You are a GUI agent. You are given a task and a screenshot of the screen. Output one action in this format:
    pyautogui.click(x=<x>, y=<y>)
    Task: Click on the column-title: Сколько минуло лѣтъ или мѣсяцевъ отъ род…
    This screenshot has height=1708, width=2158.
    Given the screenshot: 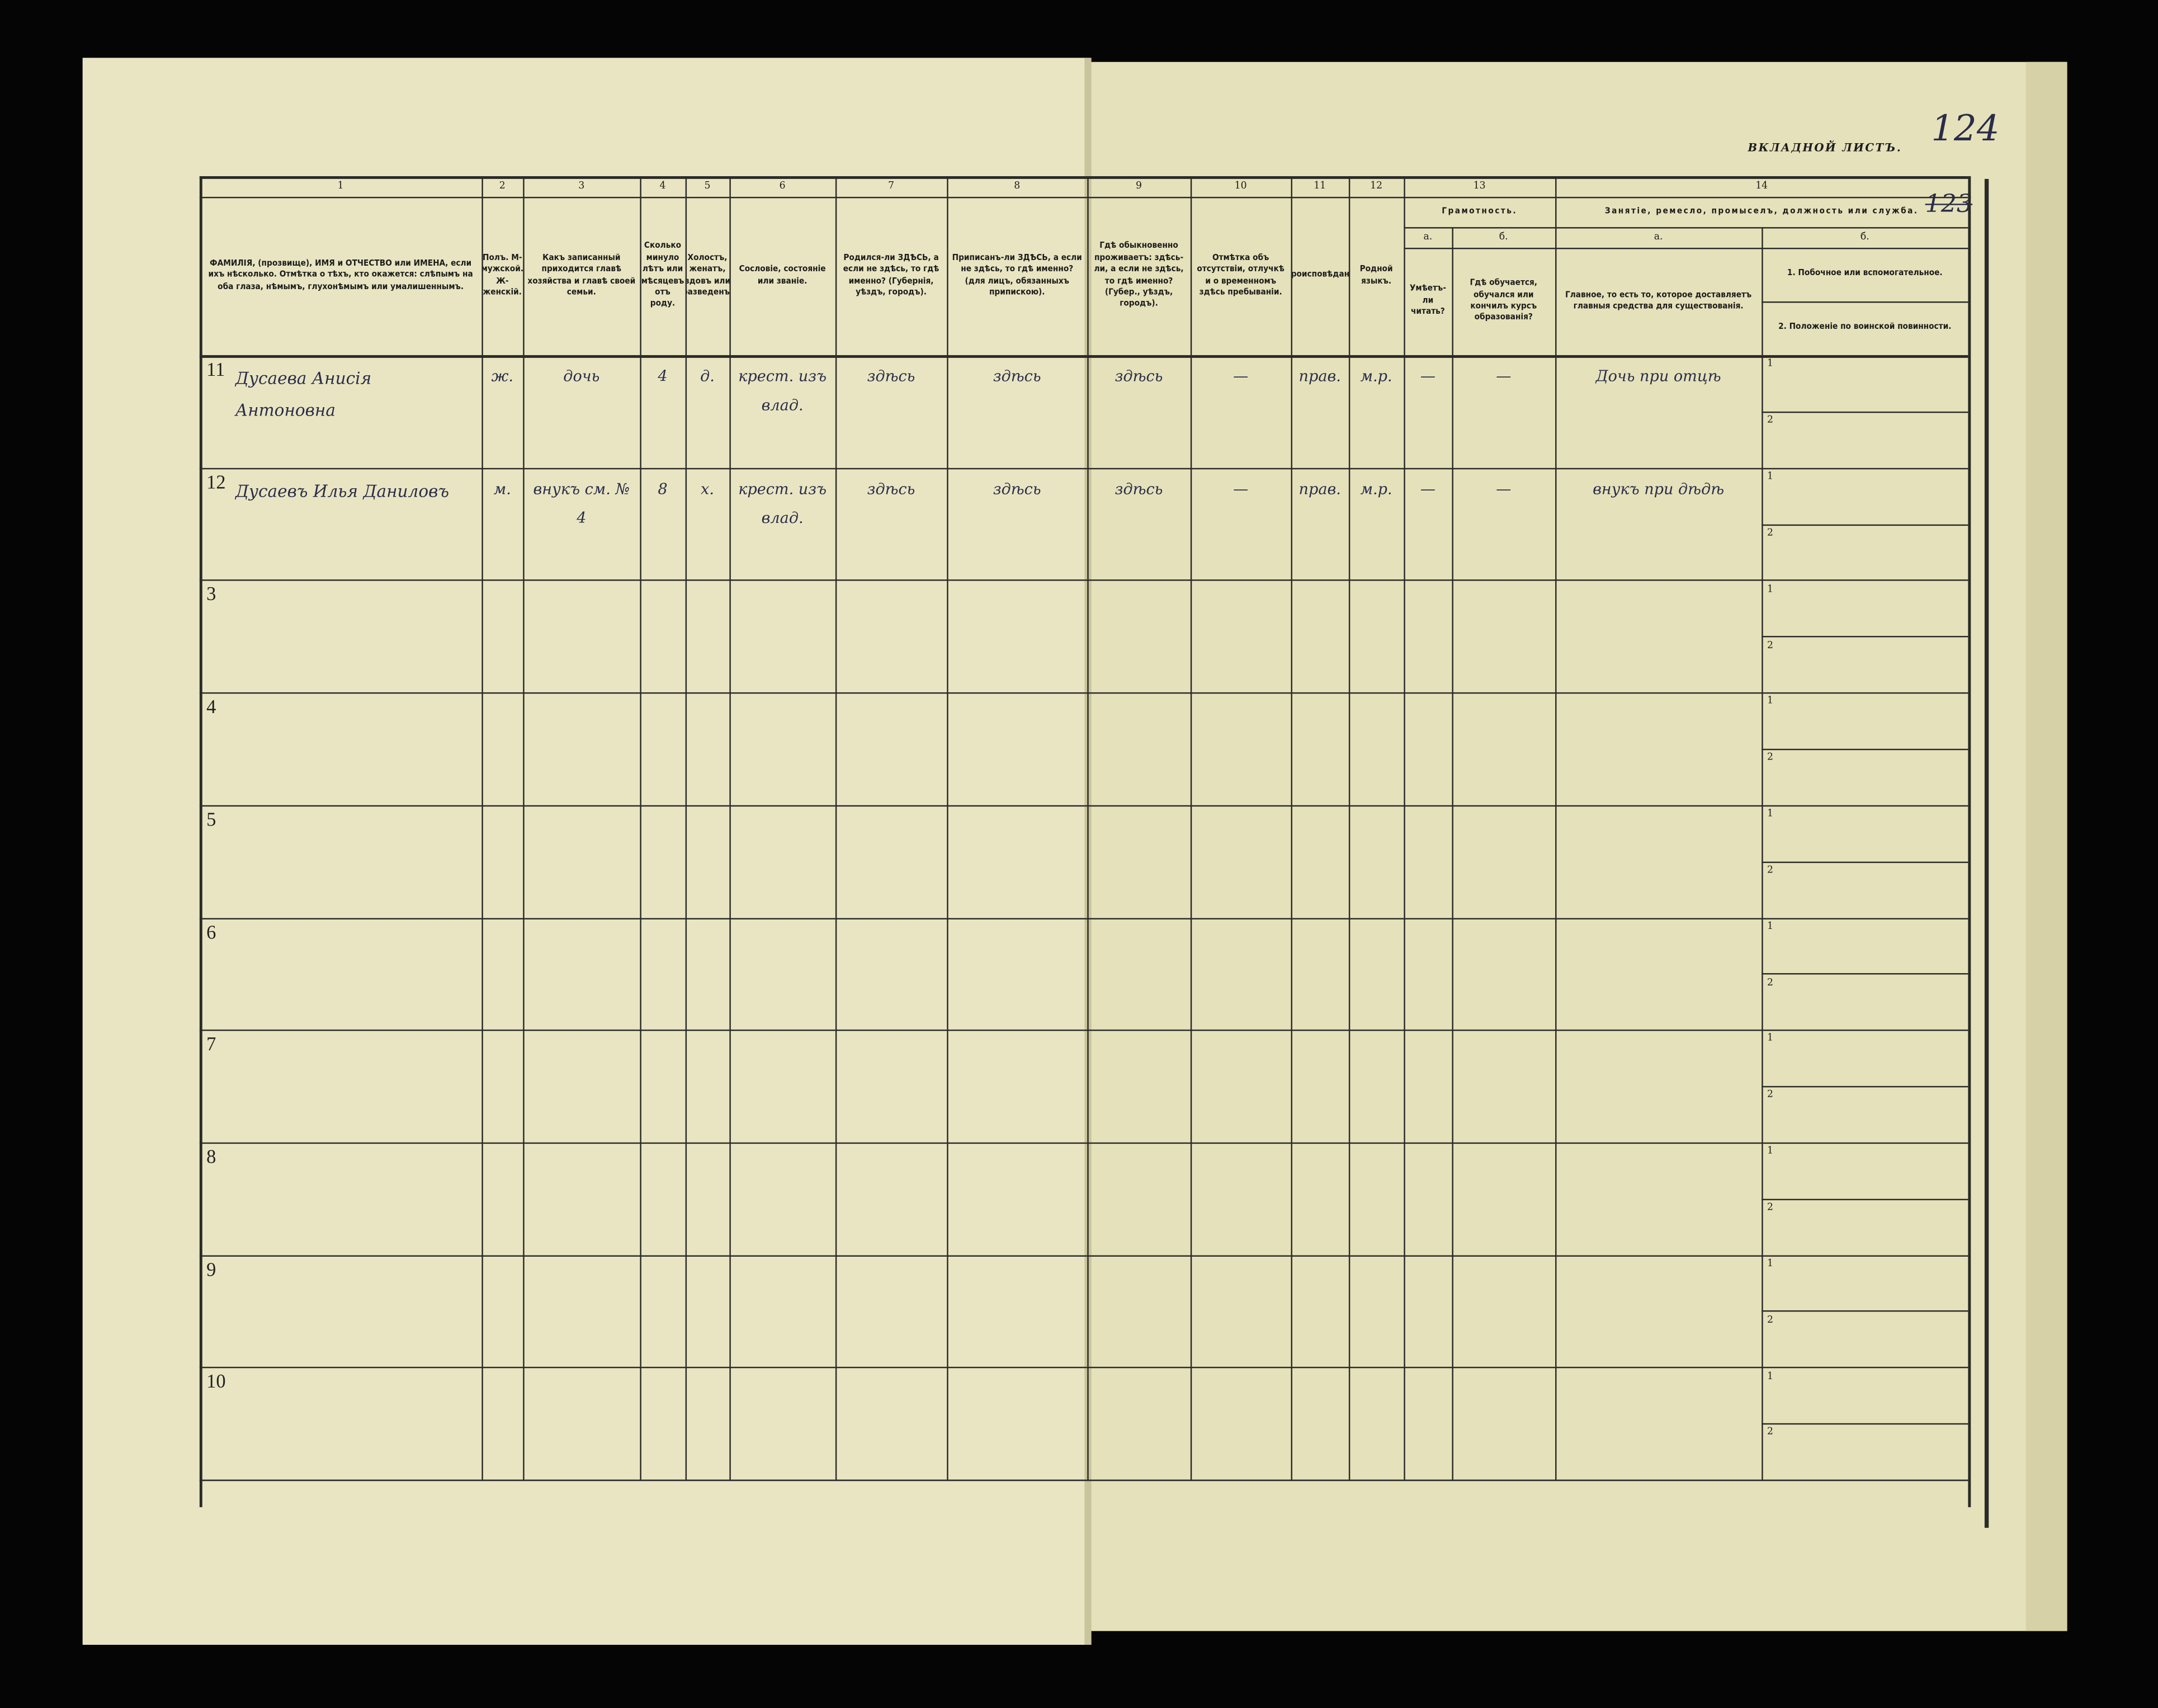 What is the action you would take?
    pyautogui.click(x=663, y=275)
    